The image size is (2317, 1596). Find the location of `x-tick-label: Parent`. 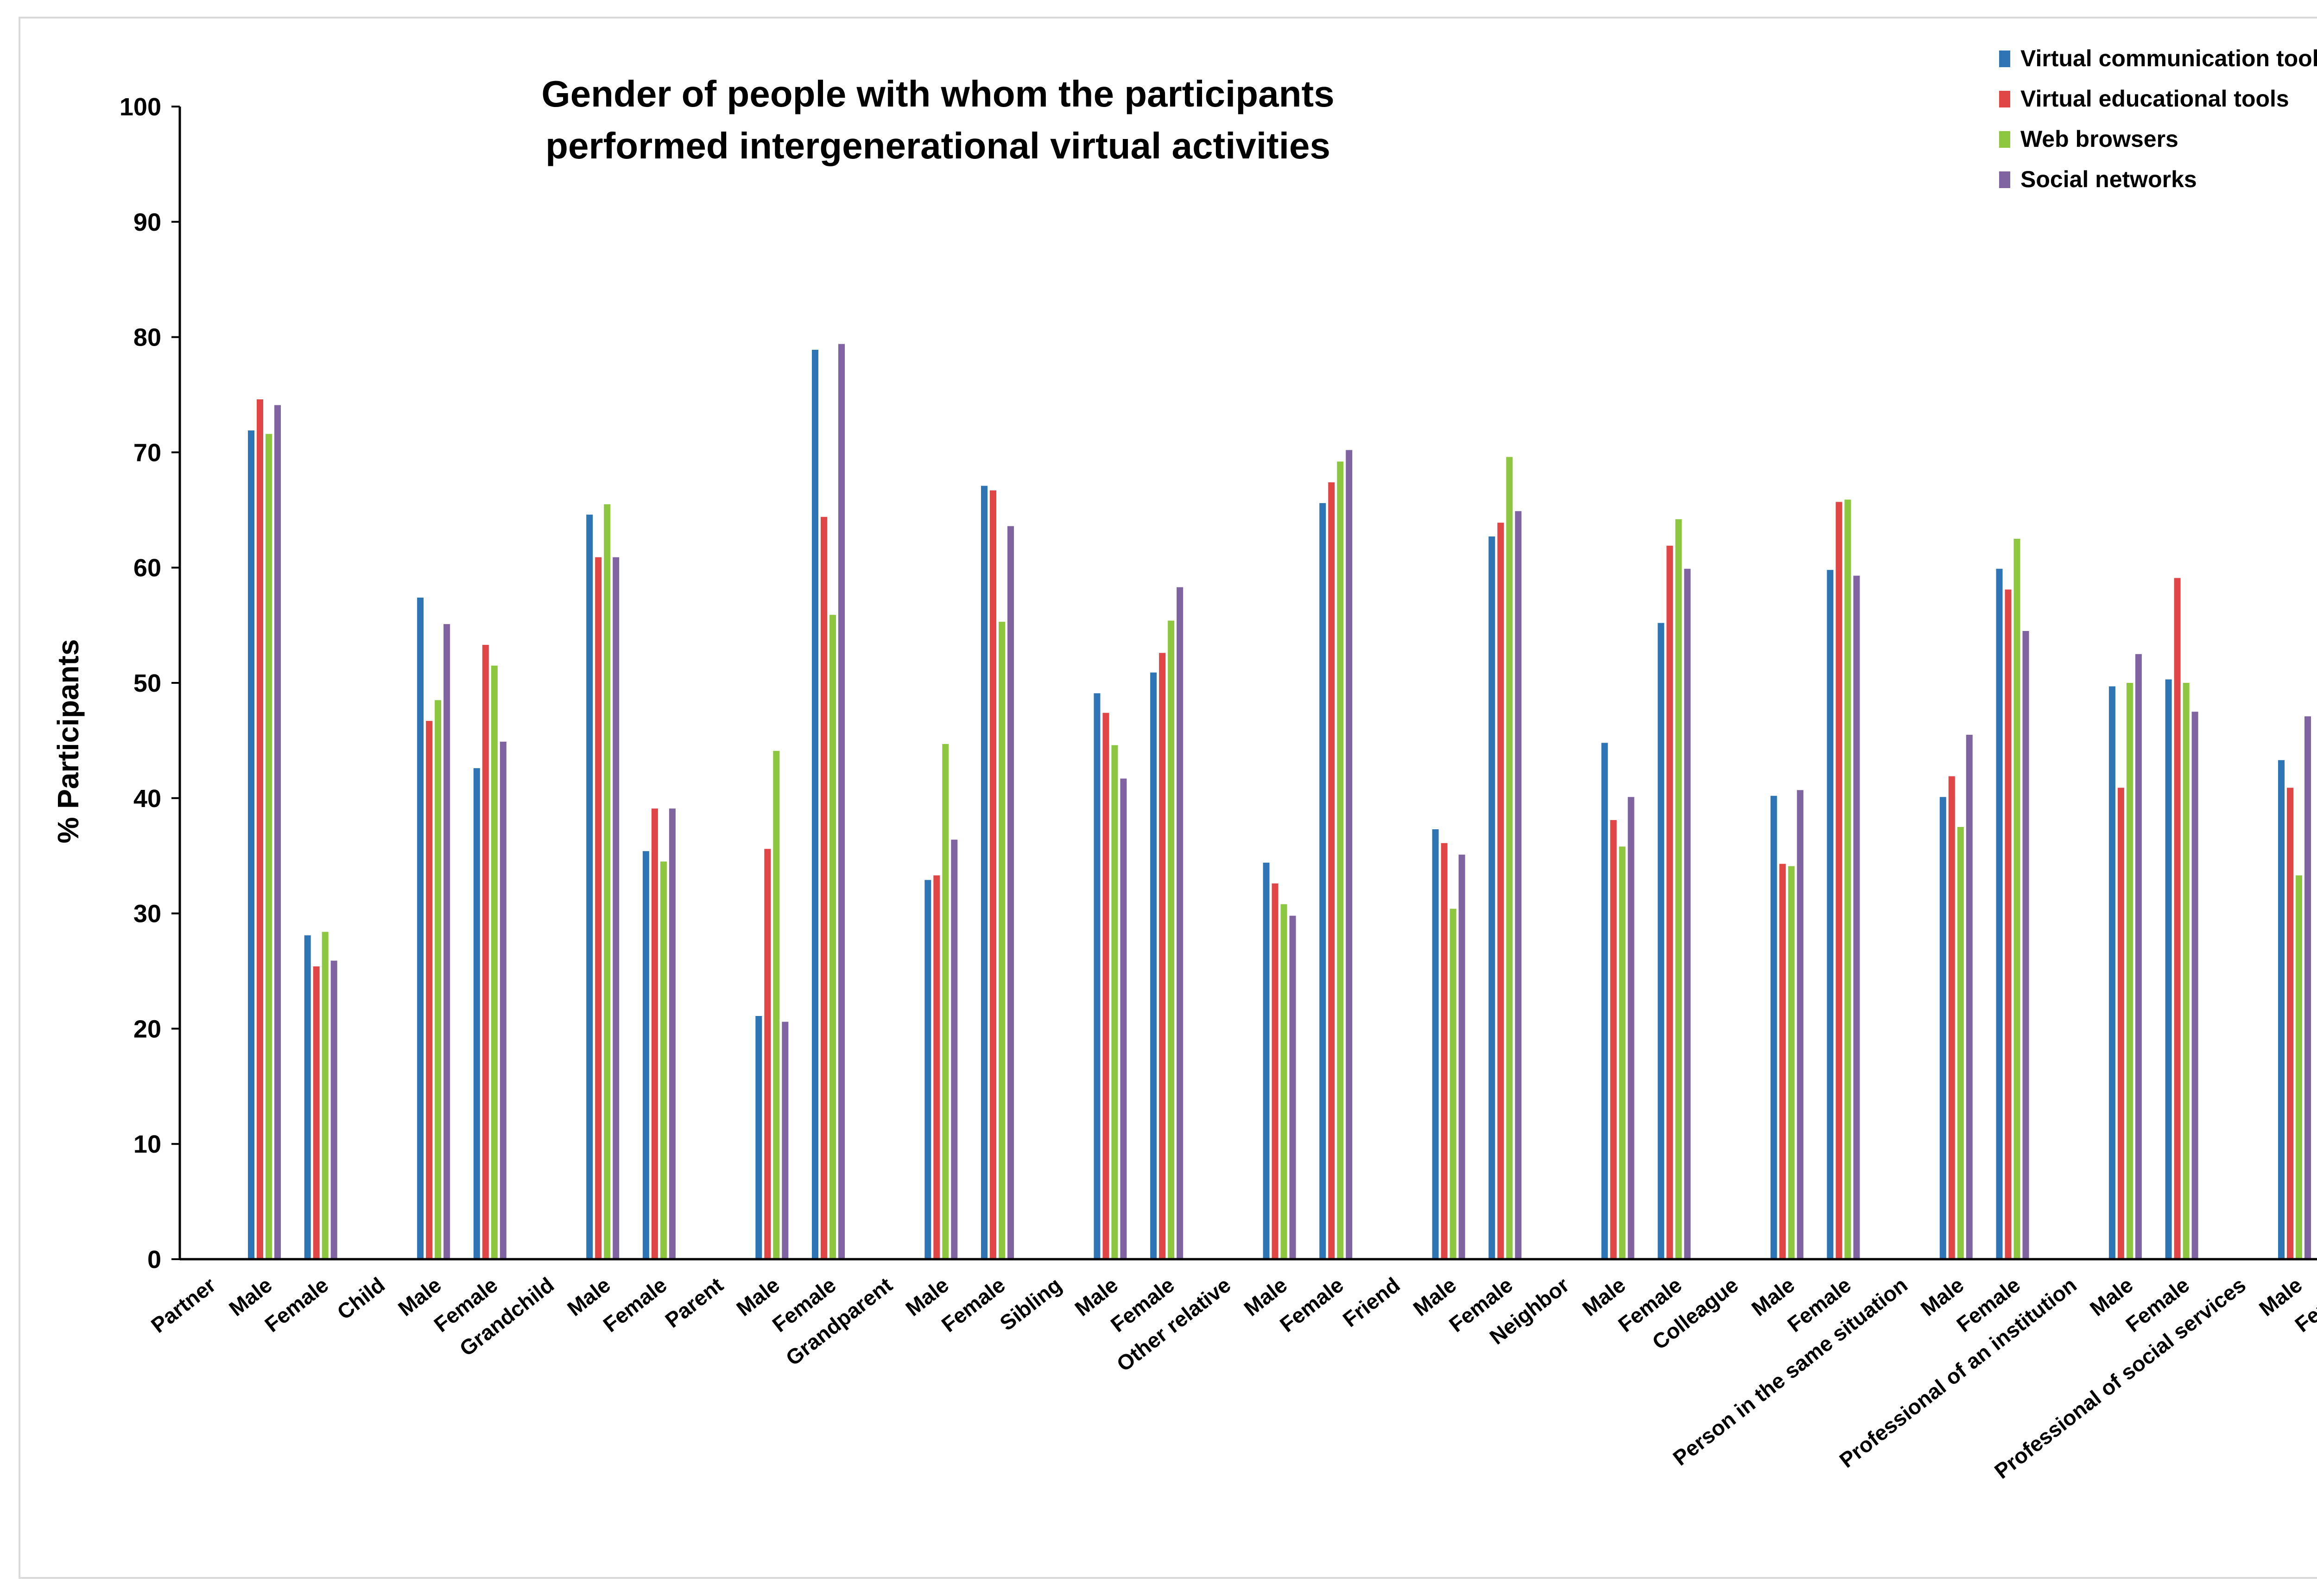

x-tick-label: Parent is located at coordinates (694, 1302).